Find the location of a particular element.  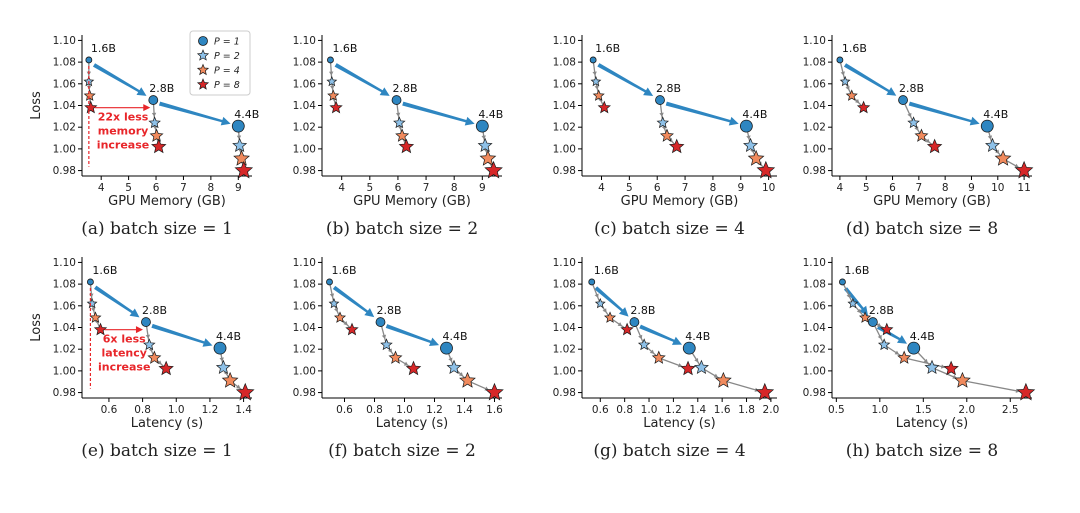

x-tick-label: 1.2 is located at coordinates (673, 410).